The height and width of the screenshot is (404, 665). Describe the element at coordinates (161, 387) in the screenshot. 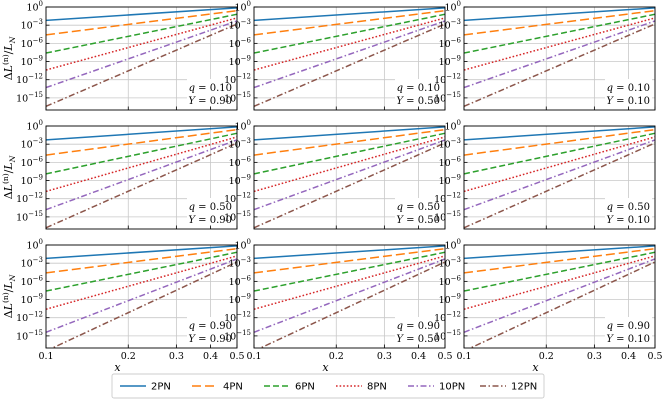

I see `legend-label: 2PN` at that location.